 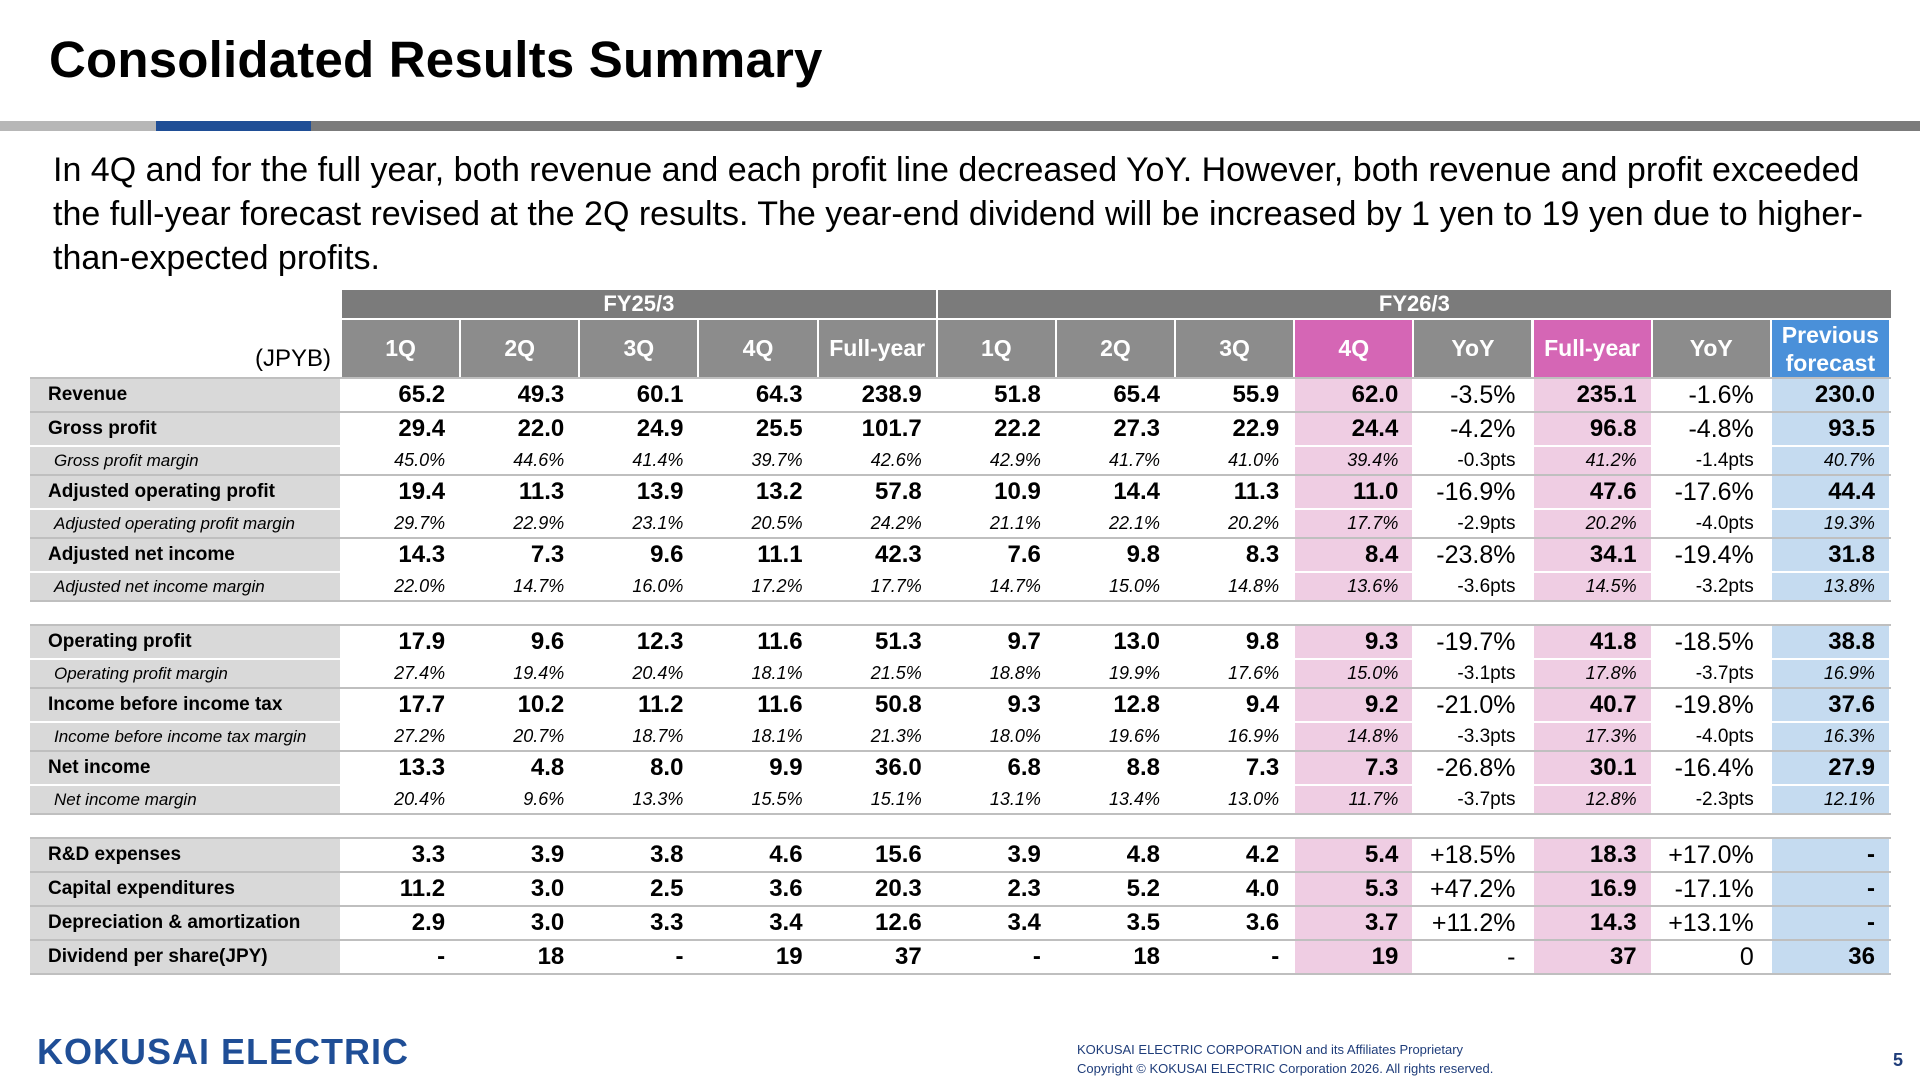 I want to click on row-label: Net income, so click(x=185, y=768).